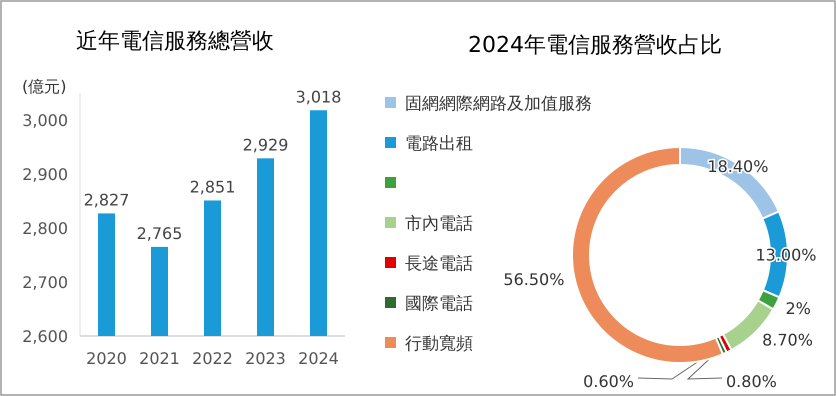  I want to click on data-label: 56.50%, so click(533, 279).